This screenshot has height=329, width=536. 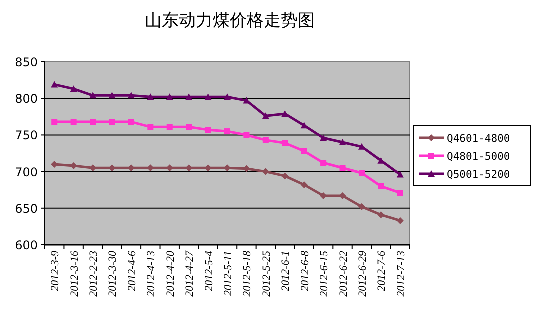 I want to click on y-tick-label: 600, so click(x=26, y=245).